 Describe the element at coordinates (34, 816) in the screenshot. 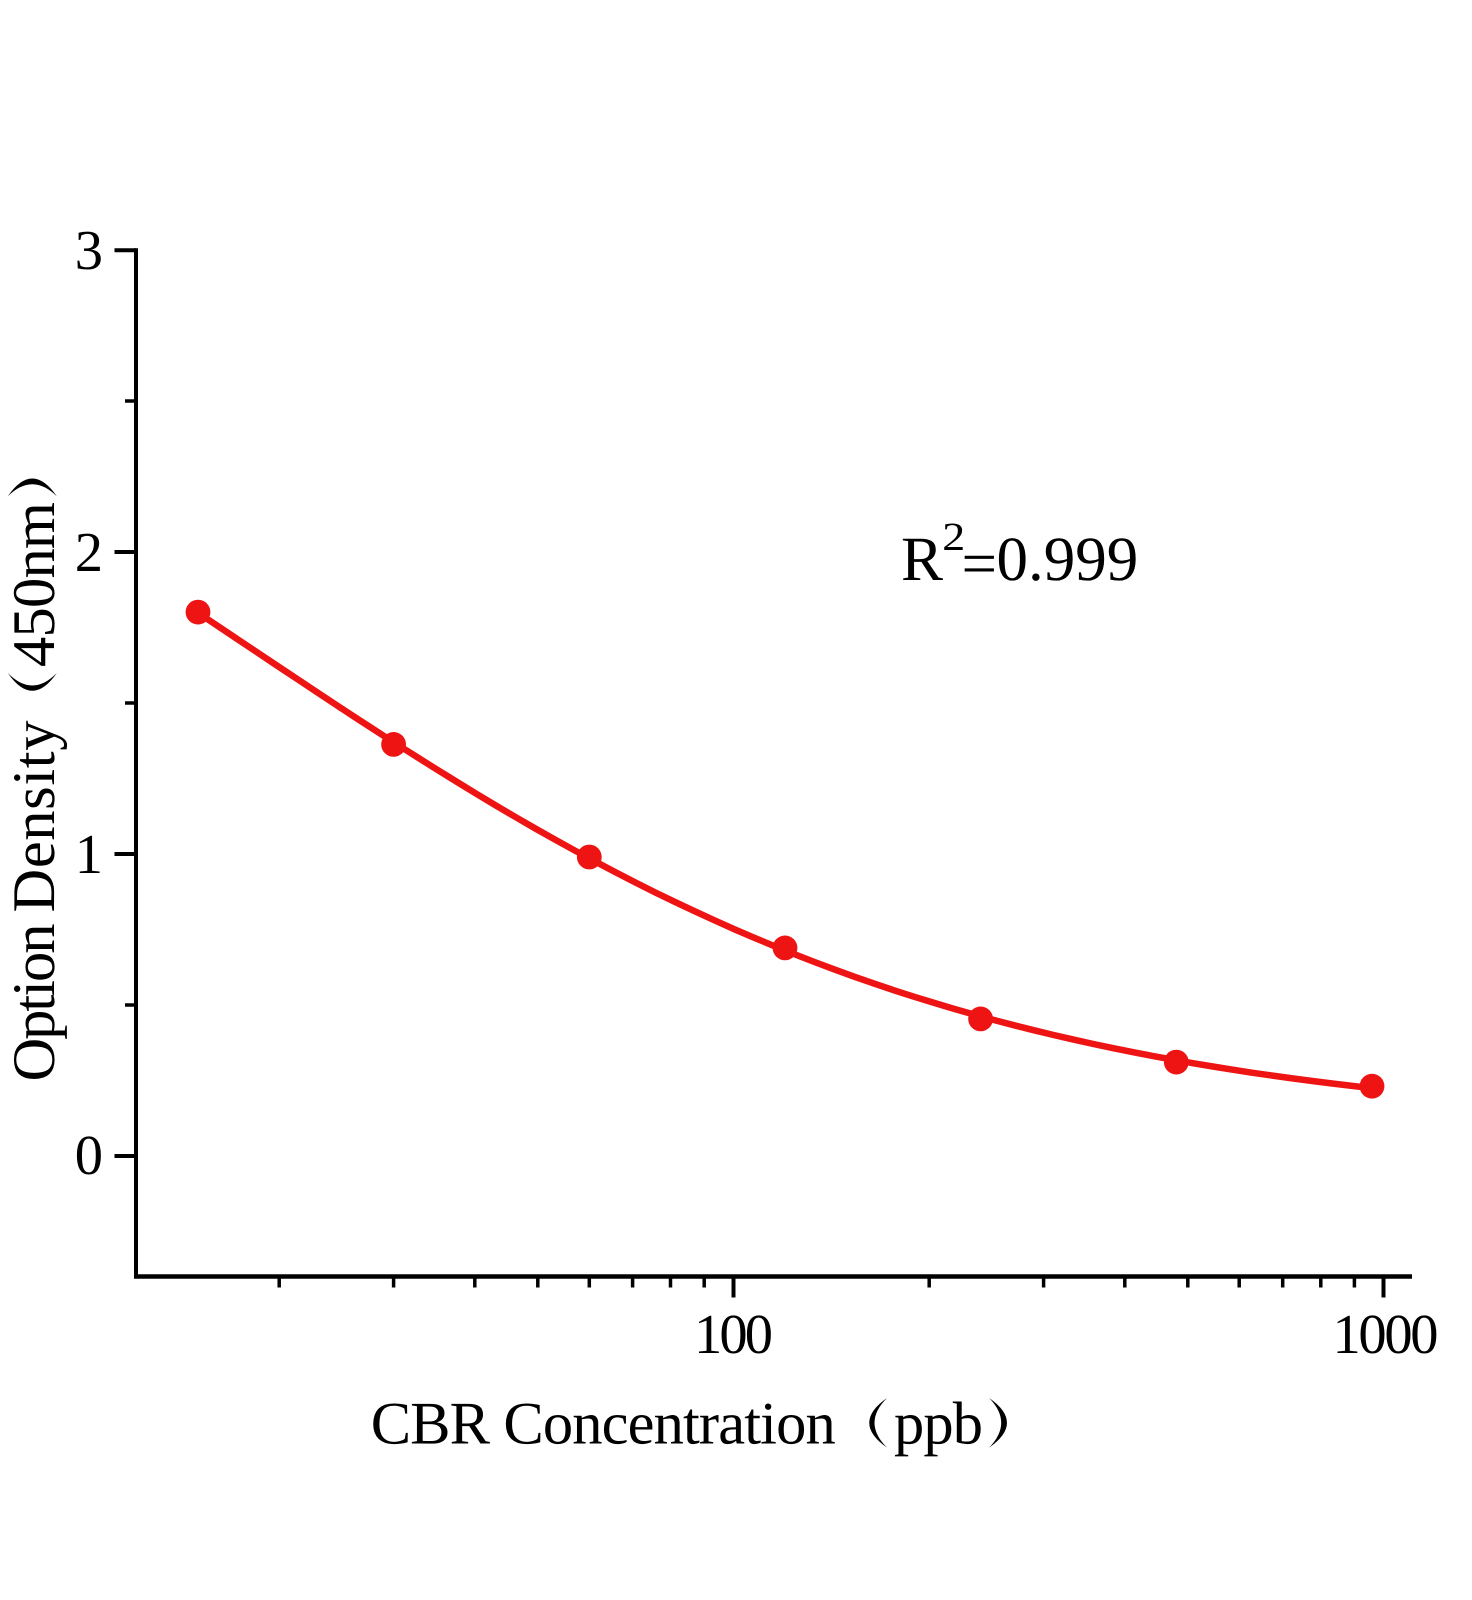

I see `svg-text: Density` at that location.